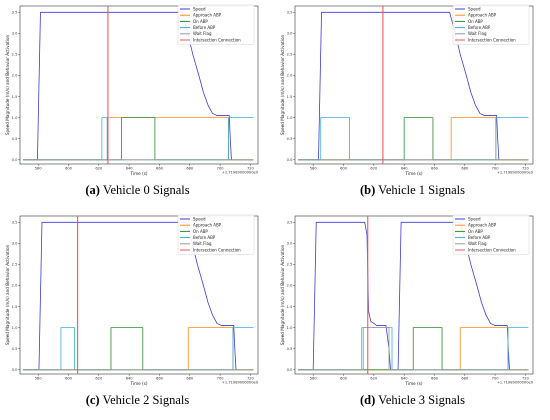 The height and width of the screenshot is (420, 550). I want to click on legend-entry: Intersection Connection, so click(217, 249).